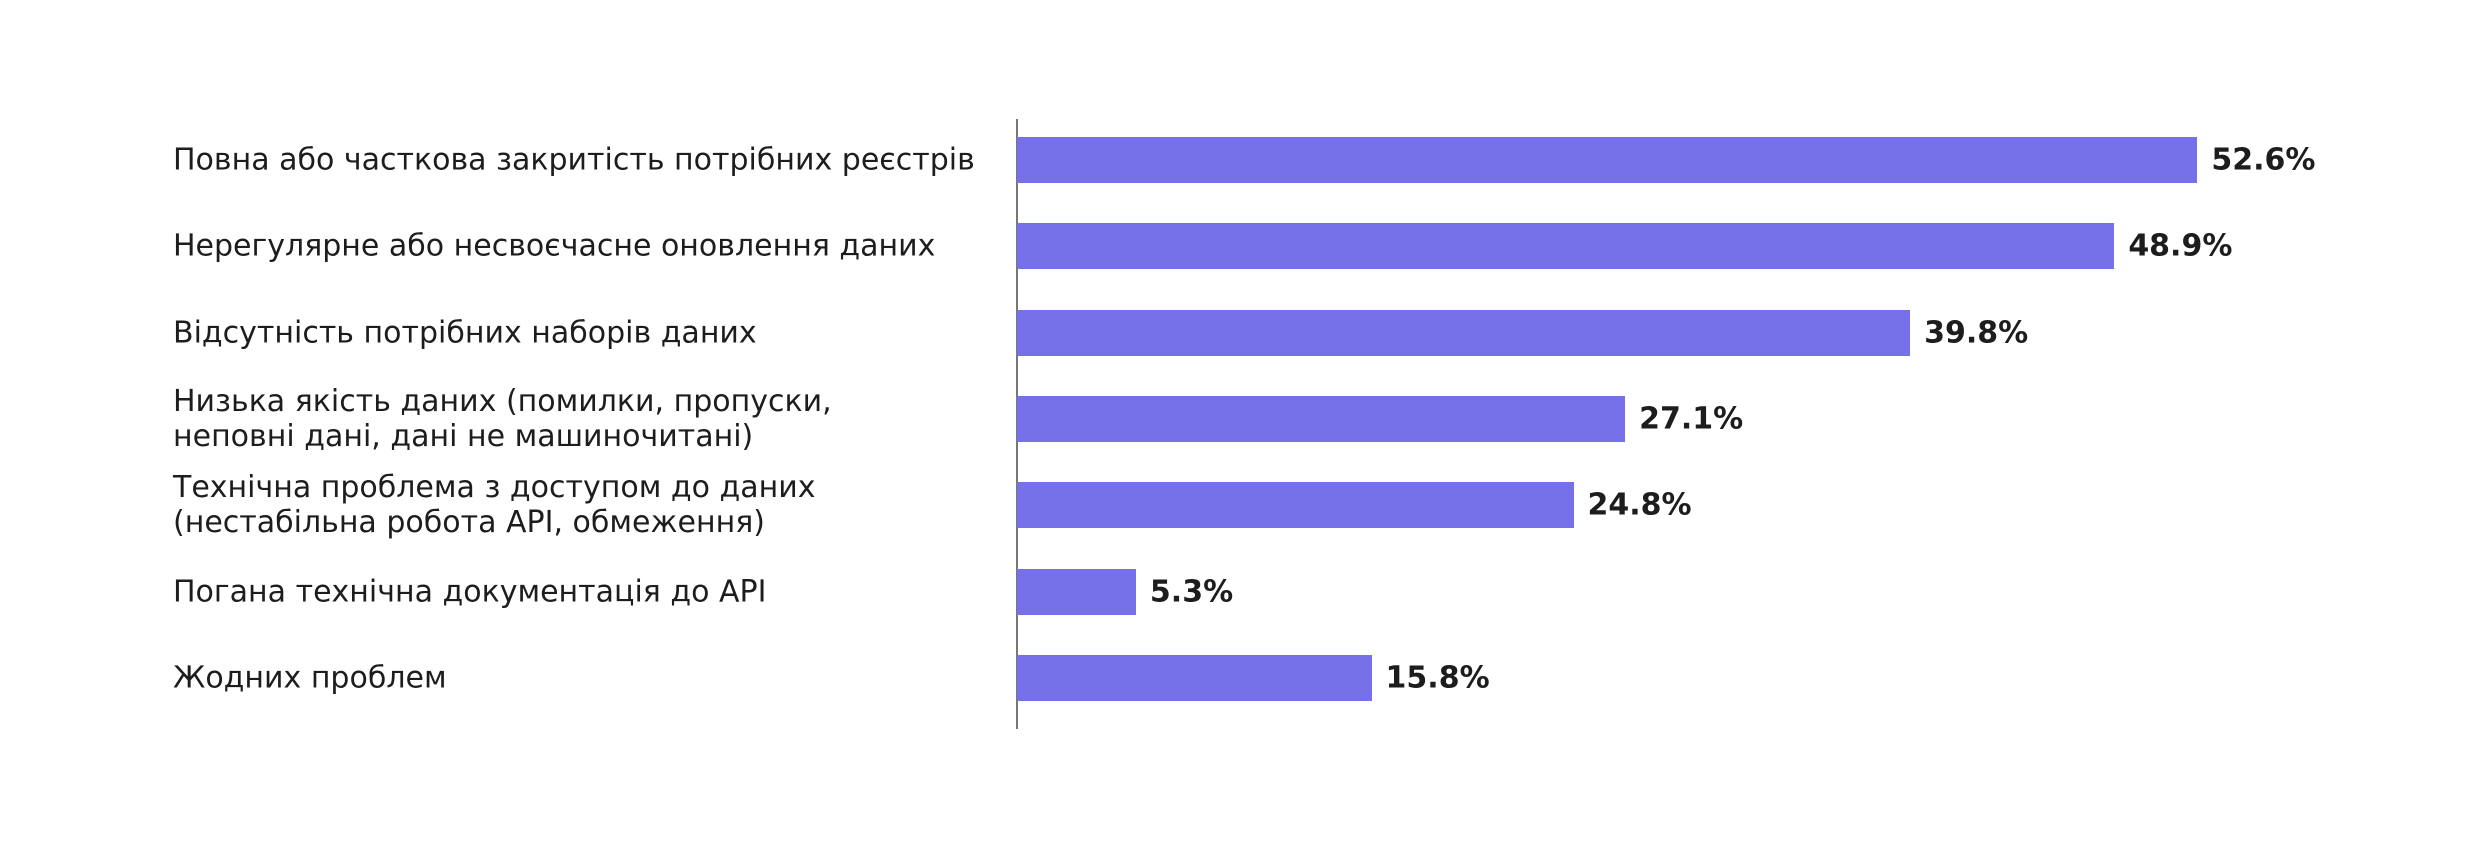  Describe the element at coordinates (2180, 246) in the screenshot. I see `value-label: 48.9%` at that location.